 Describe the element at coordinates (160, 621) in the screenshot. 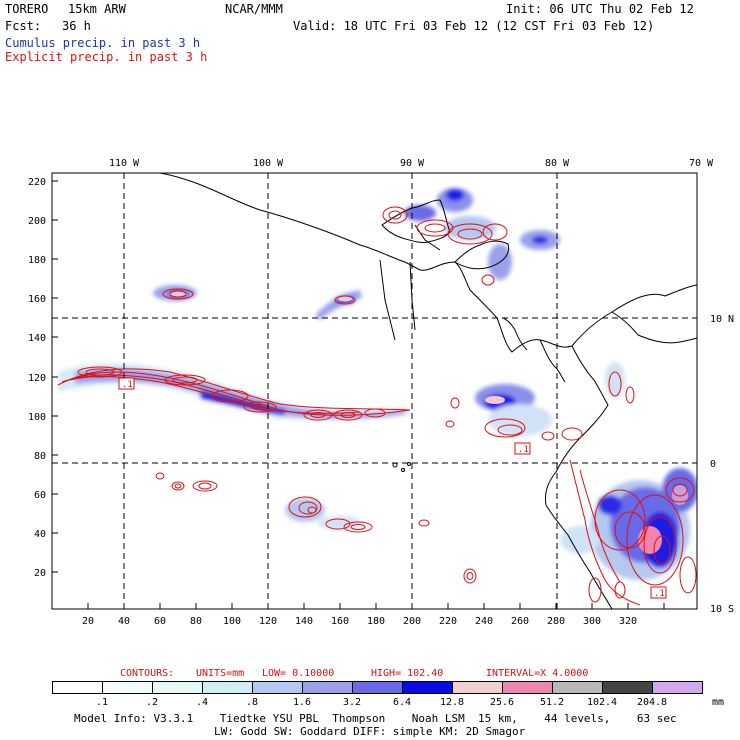

I see `x-tick-label: 60` at that location.